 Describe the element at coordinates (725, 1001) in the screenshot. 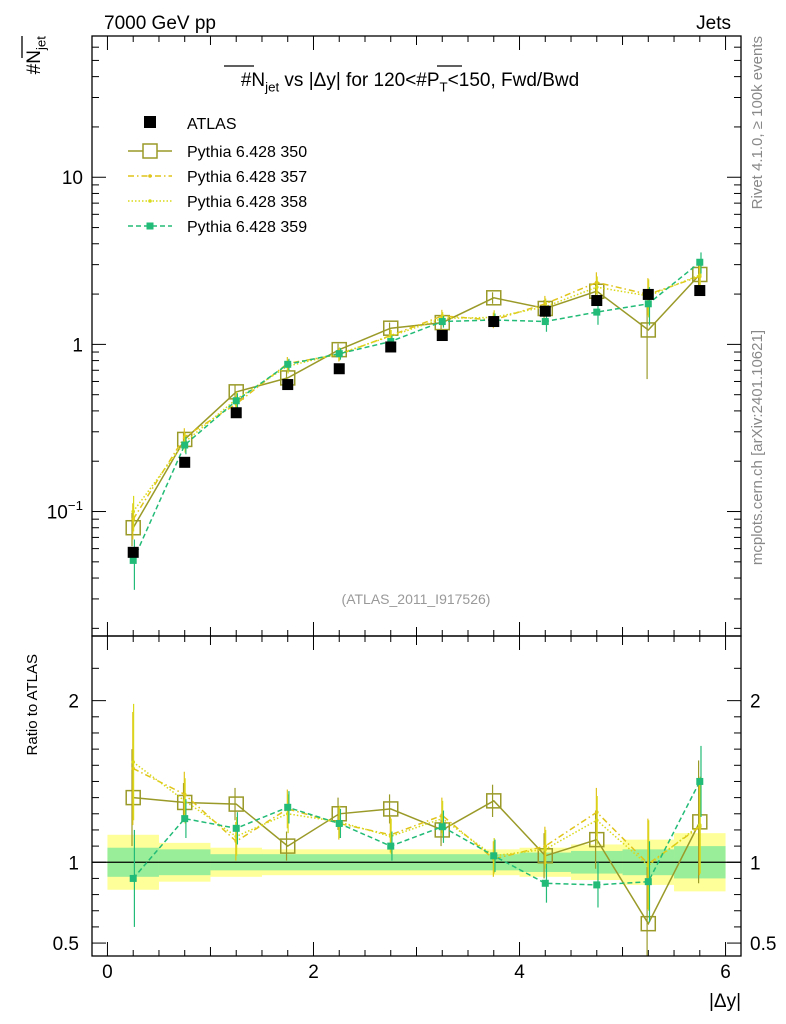

I see `x-axis-label: |Δy|` at that location.